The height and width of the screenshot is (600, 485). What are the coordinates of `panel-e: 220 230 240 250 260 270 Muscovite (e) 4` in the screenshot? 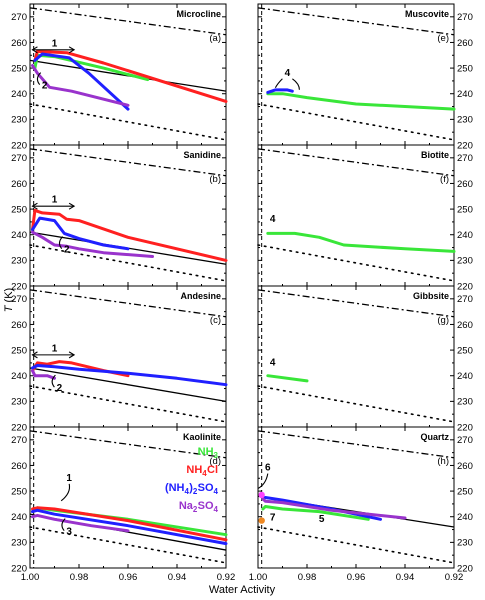 It's located at (365, 77).